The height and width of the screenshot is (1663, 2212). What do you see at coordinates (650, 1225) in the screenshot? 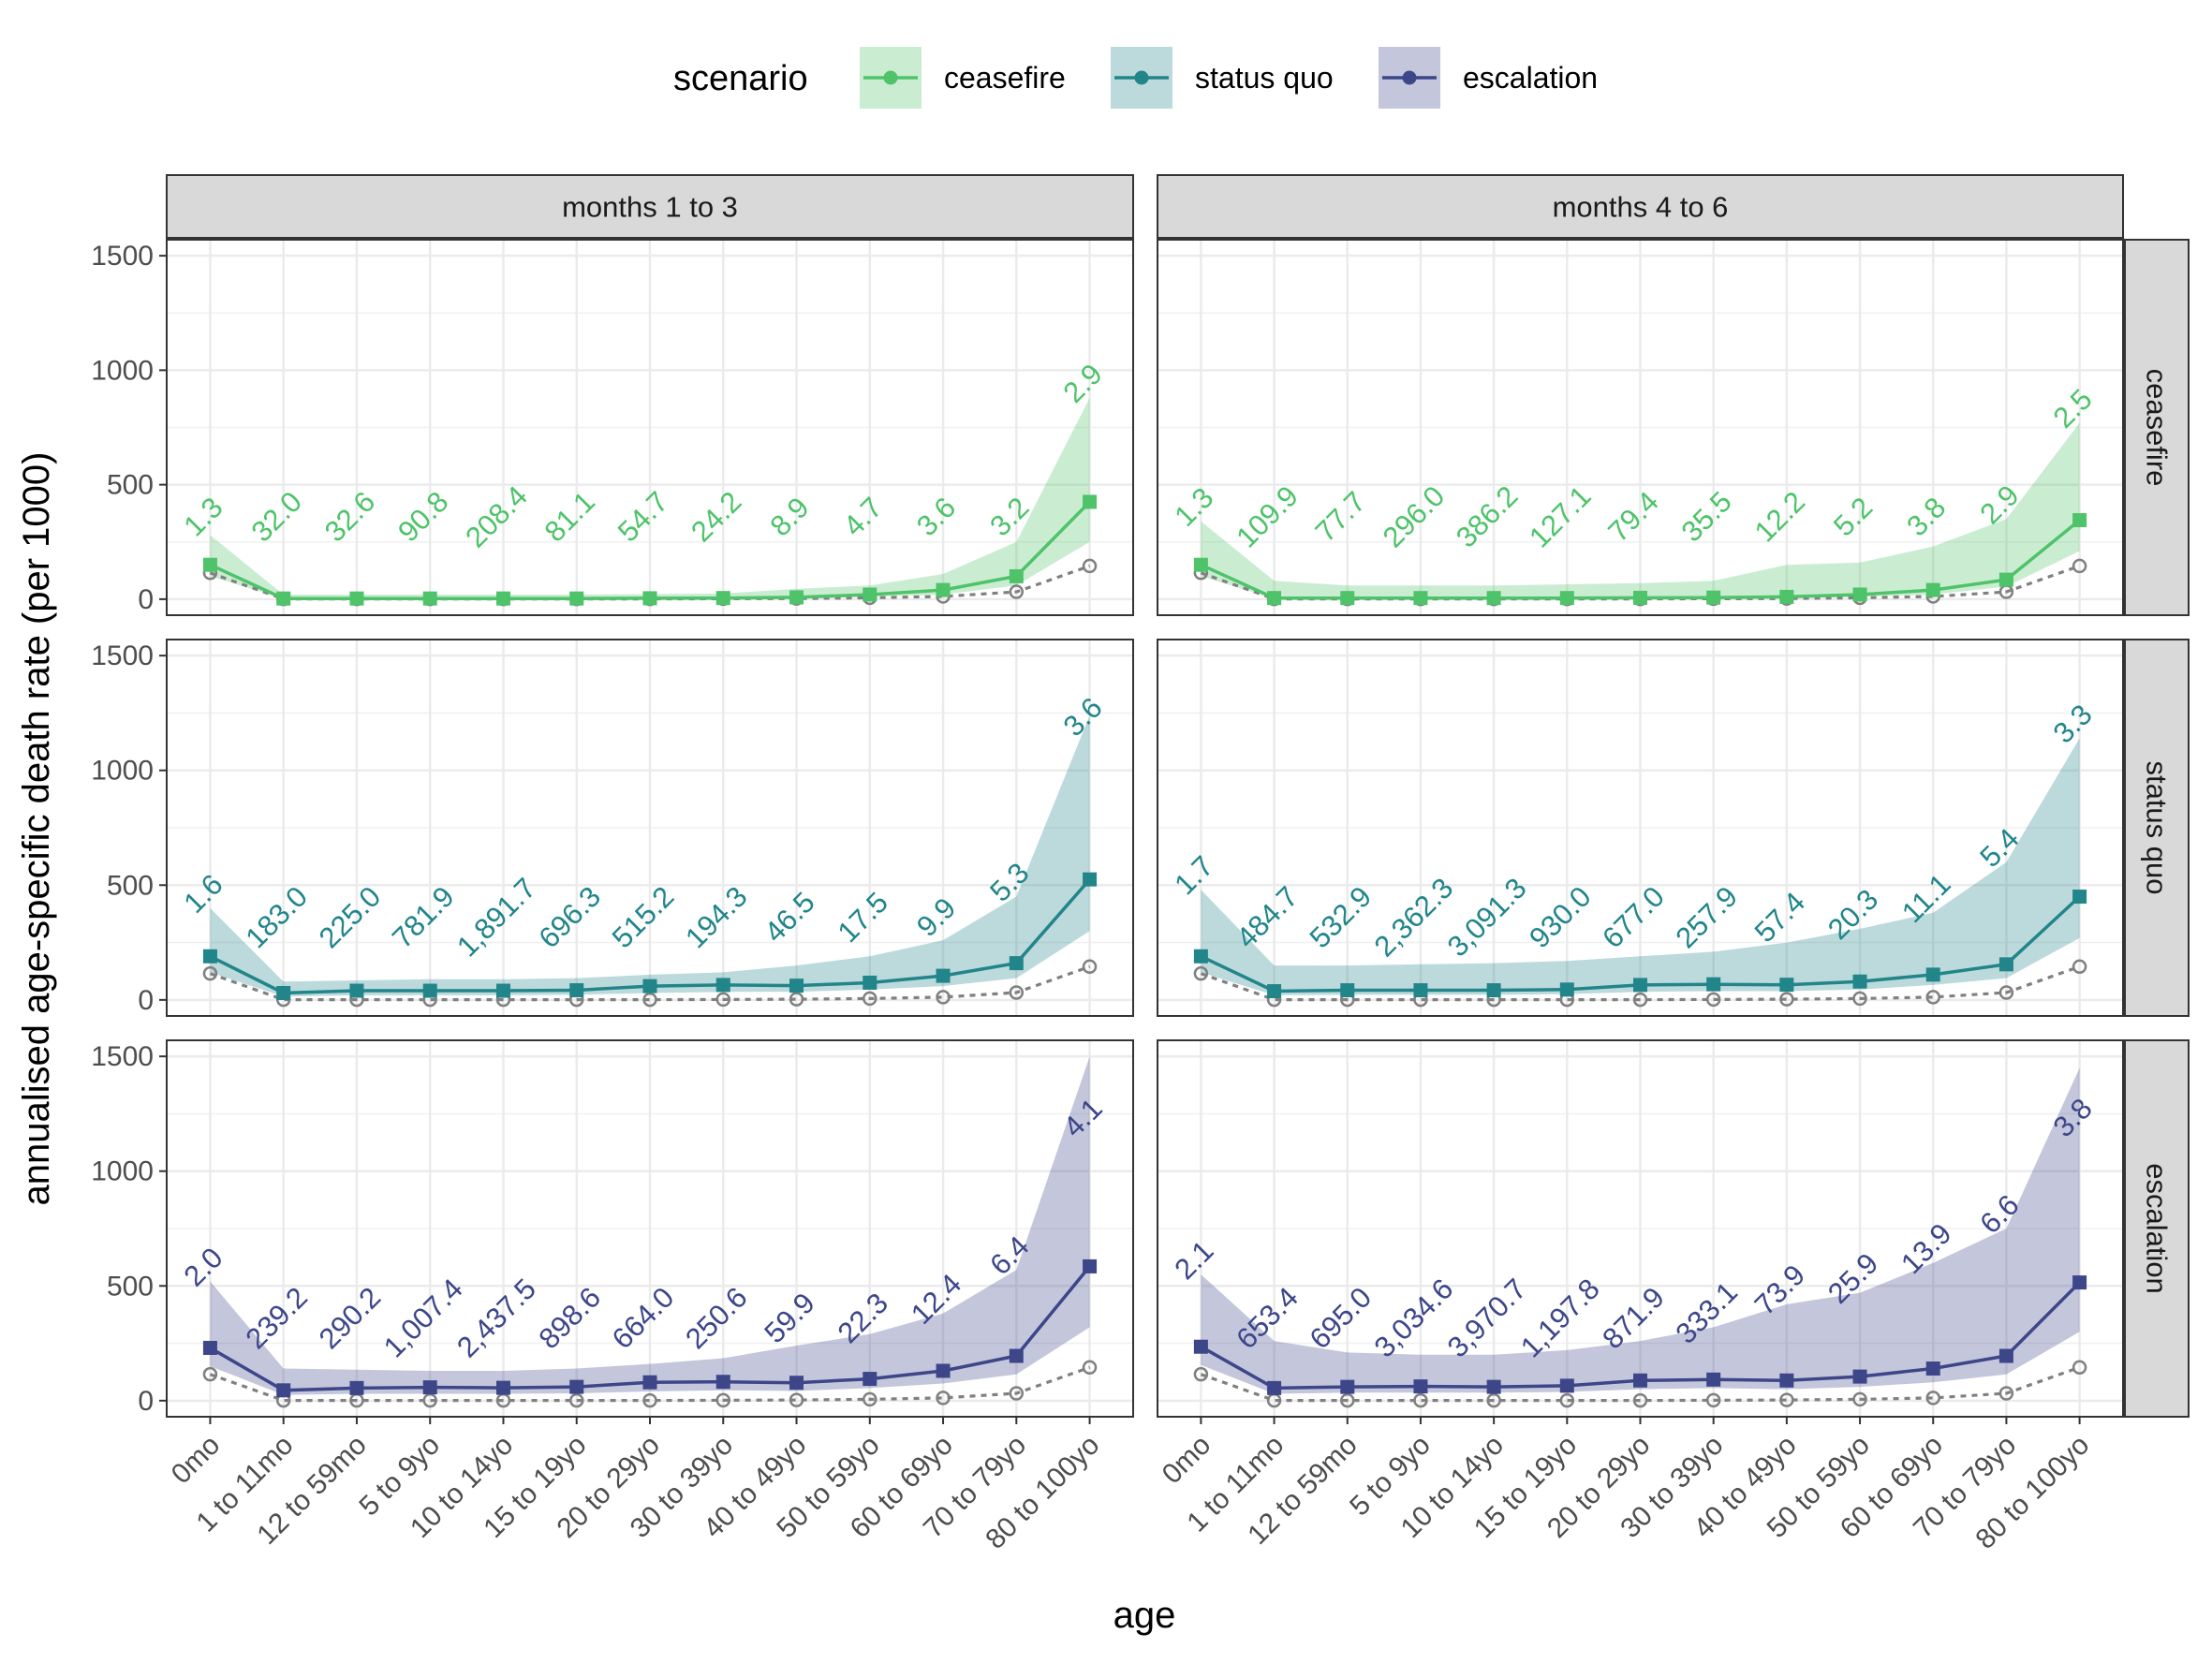
I see `uncertainty-ribbon` at bounding box center [650, 1225].